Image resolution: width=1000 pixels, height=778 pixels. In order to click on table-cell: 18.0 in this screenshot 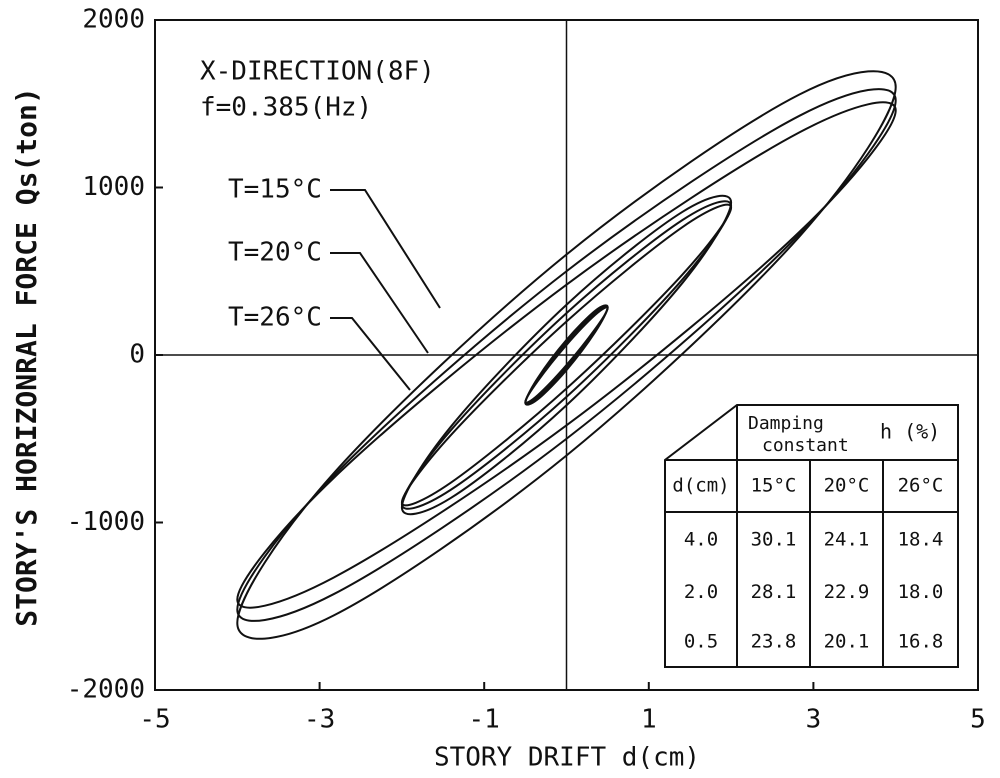, I will do `click(921, 592)`.